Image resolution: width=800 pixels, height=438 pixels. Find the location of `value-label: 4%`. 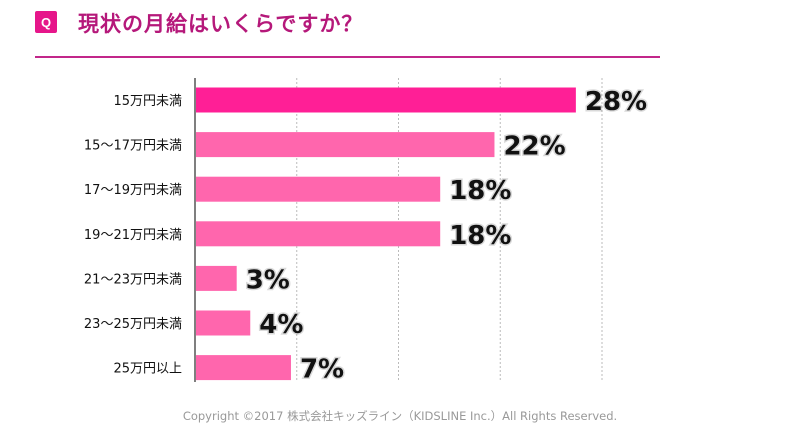

value-label: 4% is located at coordinates (281, 325).